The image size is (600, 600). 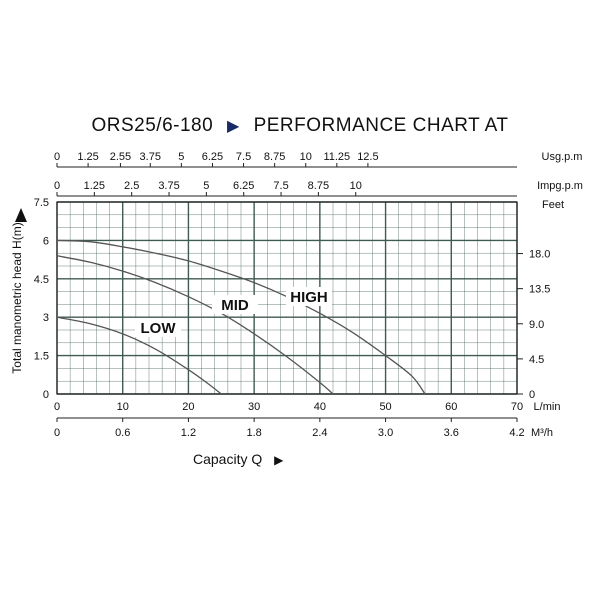 What do you see at coordinates (243, 157) in the screenshot?
I see `usgpm-tick-label: 7.5` at bounding box center [243, 157].